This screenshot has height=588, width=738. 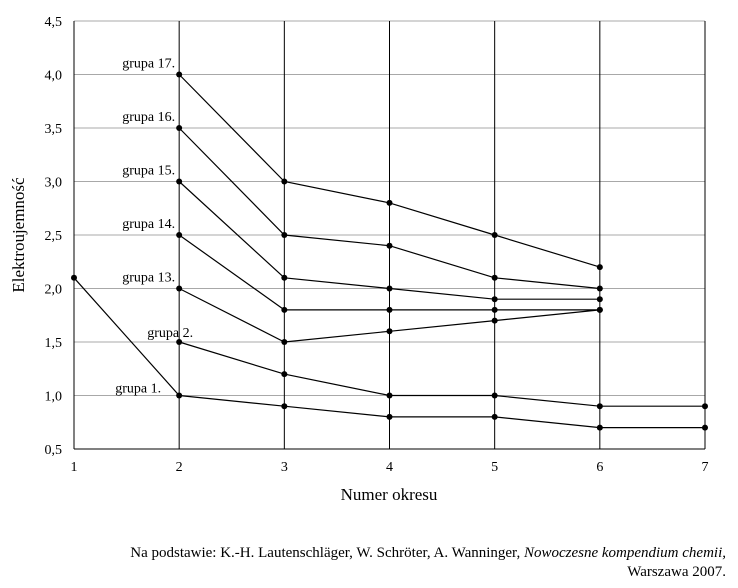 What do you see at coordinates (54, 76) in the screenshot?
I see `y-tick-label: 4,0` at bounding box center [54, 76].